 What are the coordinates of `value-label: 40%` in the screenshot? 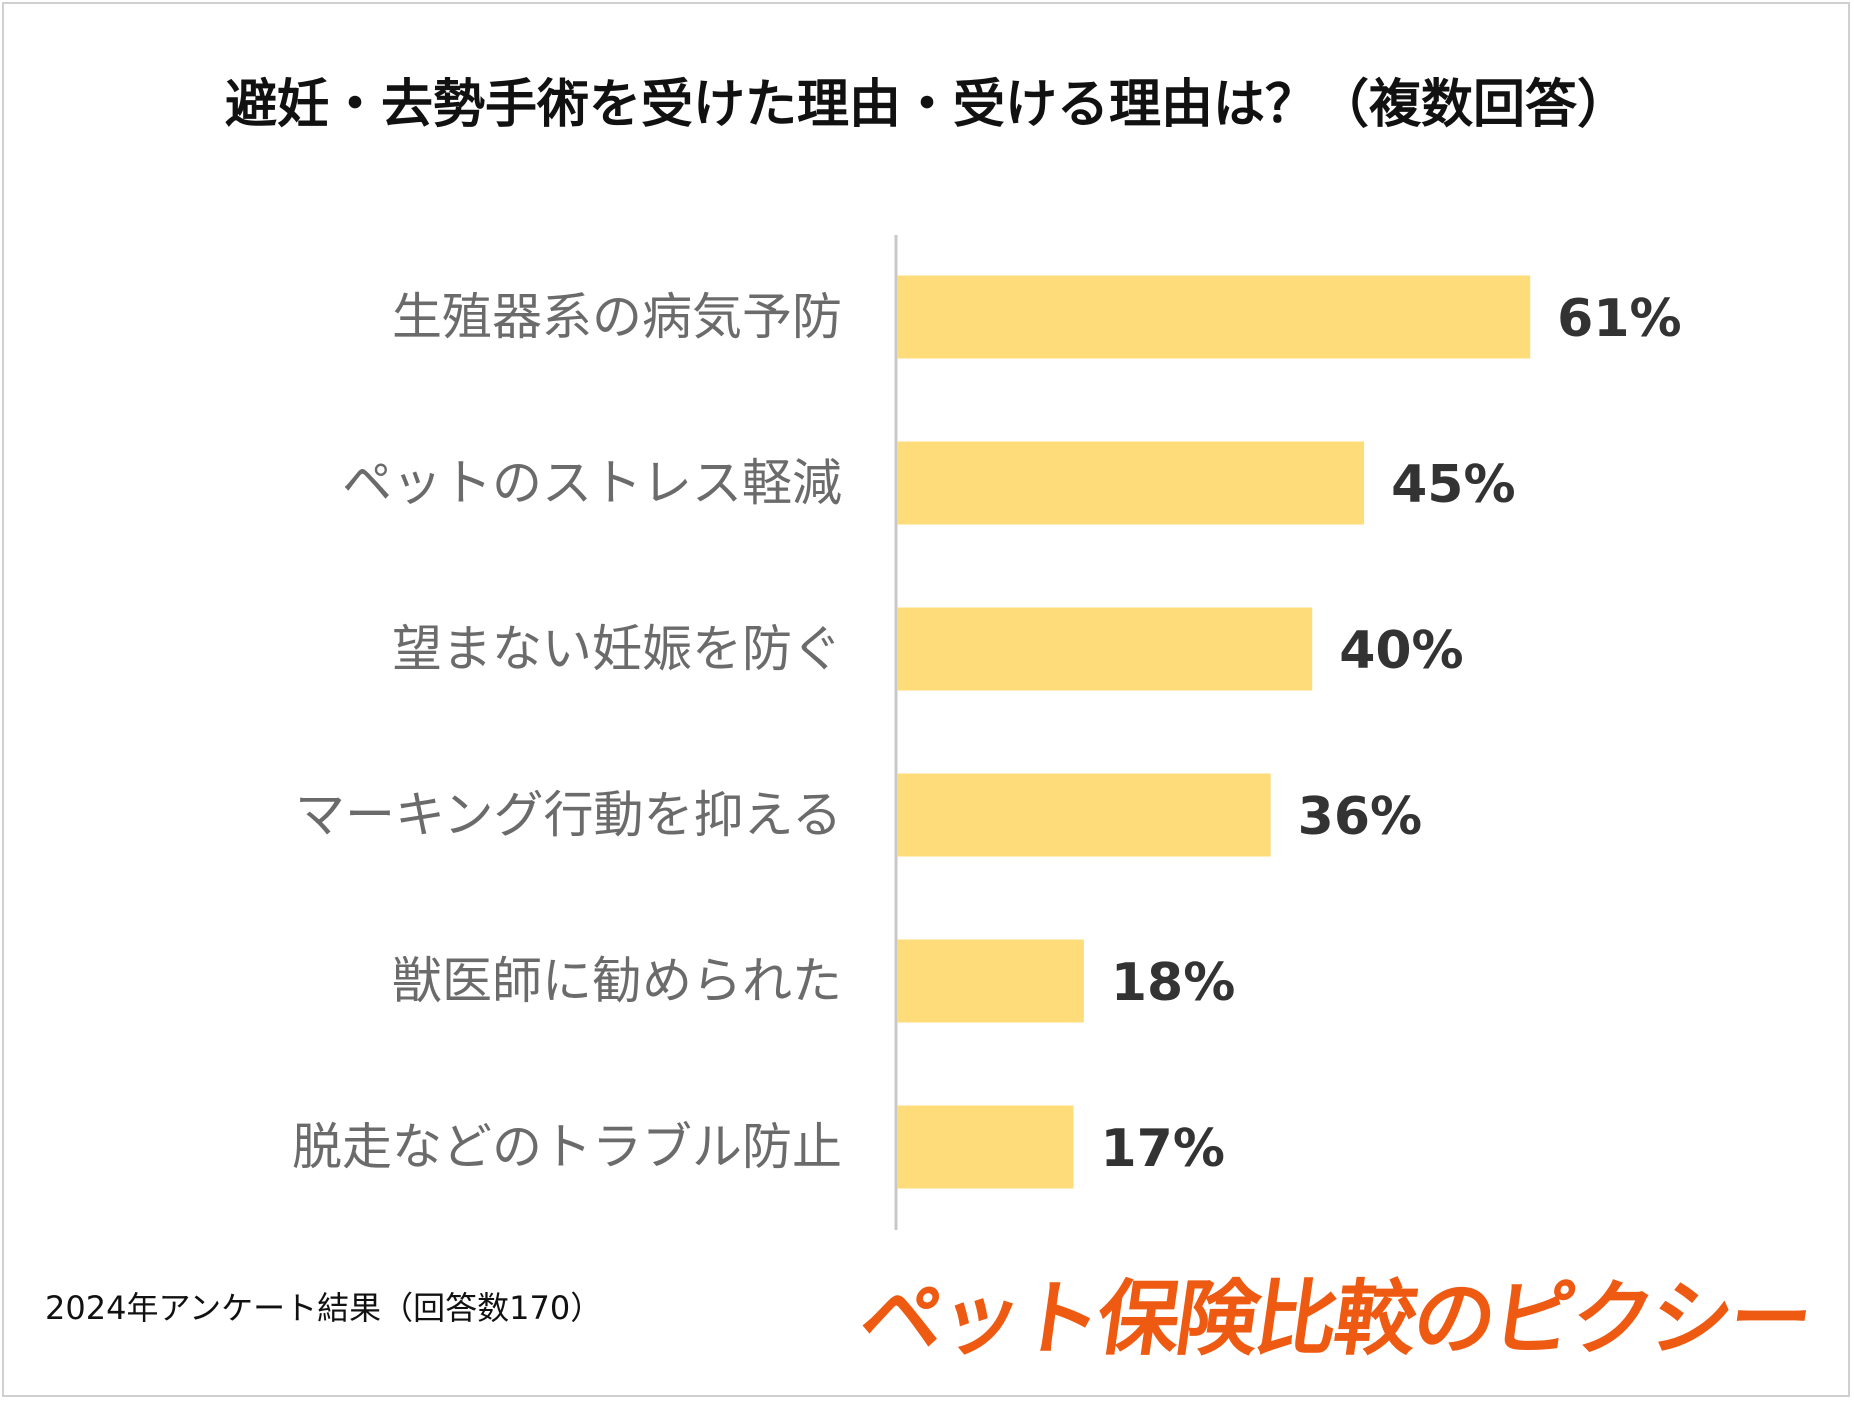 It's located at (1401, 651).